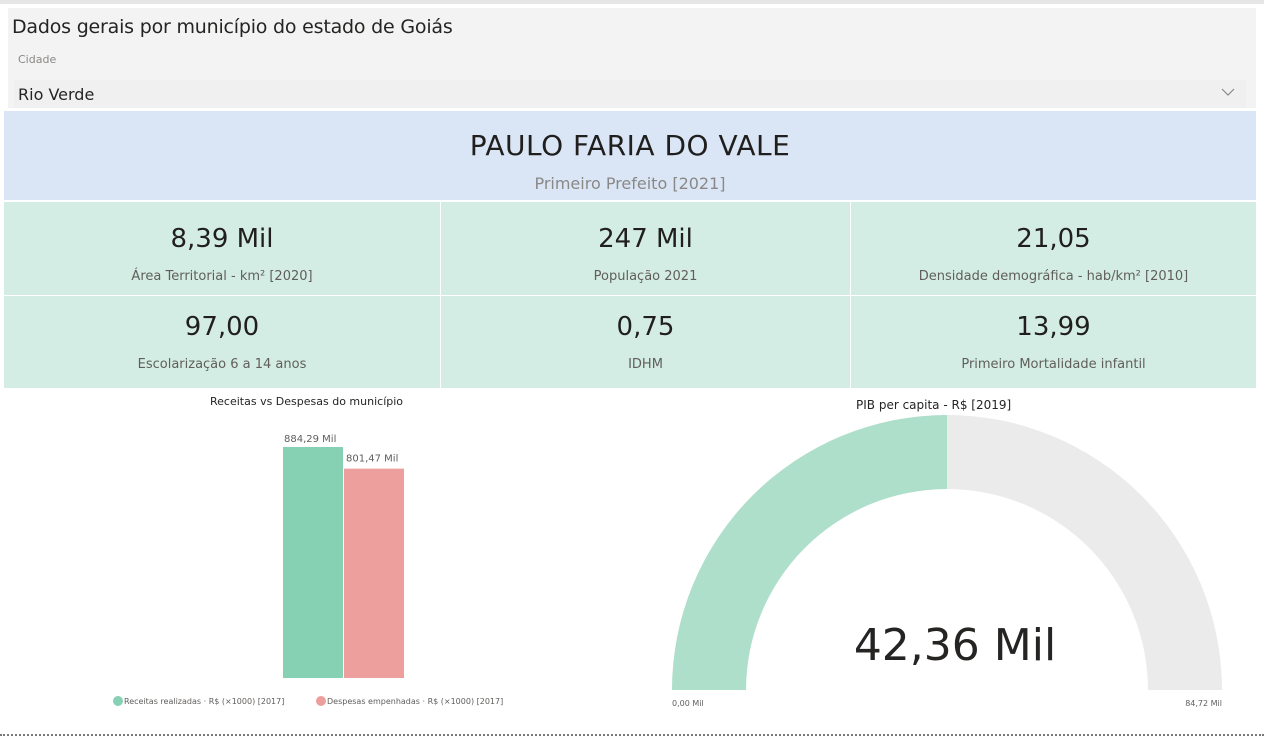  What do you see at coordinates (630, 94) in the screenshot?
I see `city-dropdown: Rio Verde` at bounding box center [630, 94].